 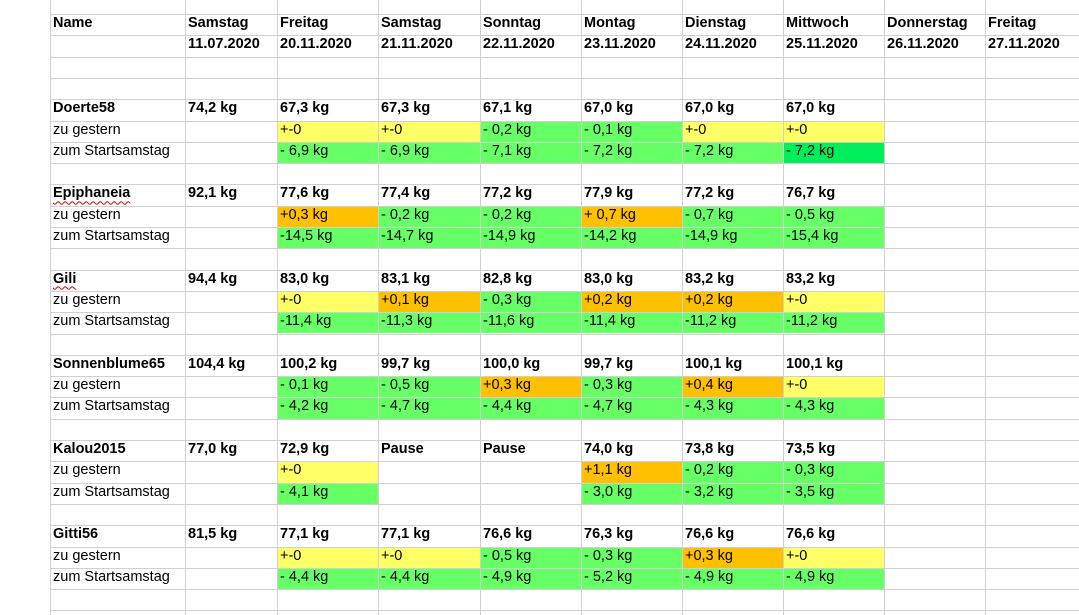 I want to click on weight-cell: 72,9 kg, so click(x=305, y=449).